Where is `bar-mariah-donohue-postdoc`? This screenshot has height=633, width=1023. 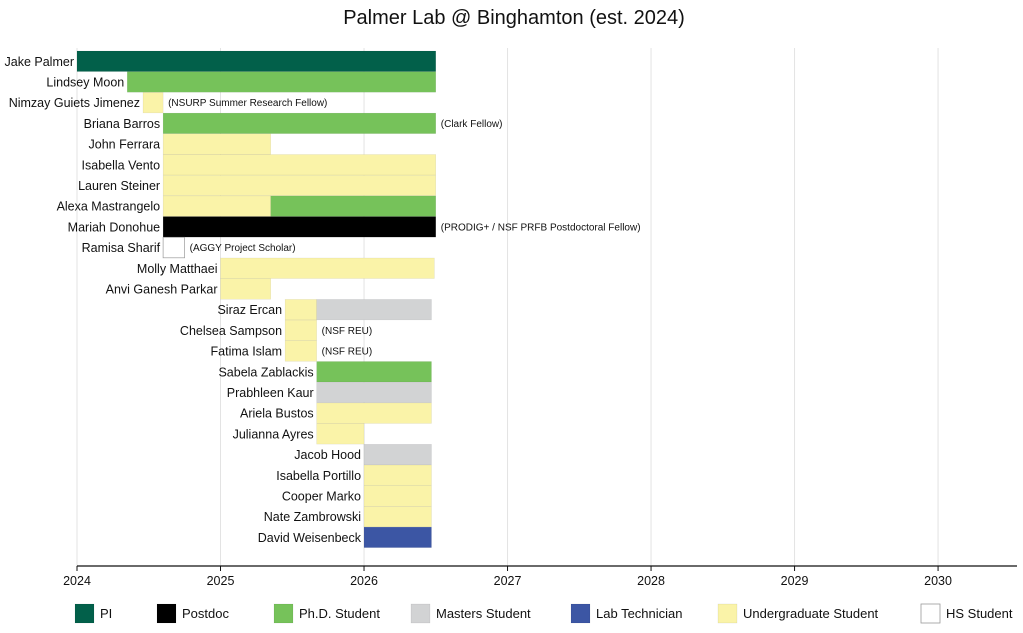 bar-mariah-donohue-postdoc is located at coordinates (299, 227).